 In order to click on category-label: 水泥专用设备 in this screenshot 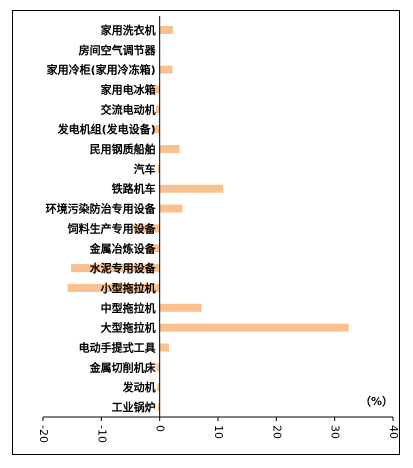, I will do `click(123, 268)`.